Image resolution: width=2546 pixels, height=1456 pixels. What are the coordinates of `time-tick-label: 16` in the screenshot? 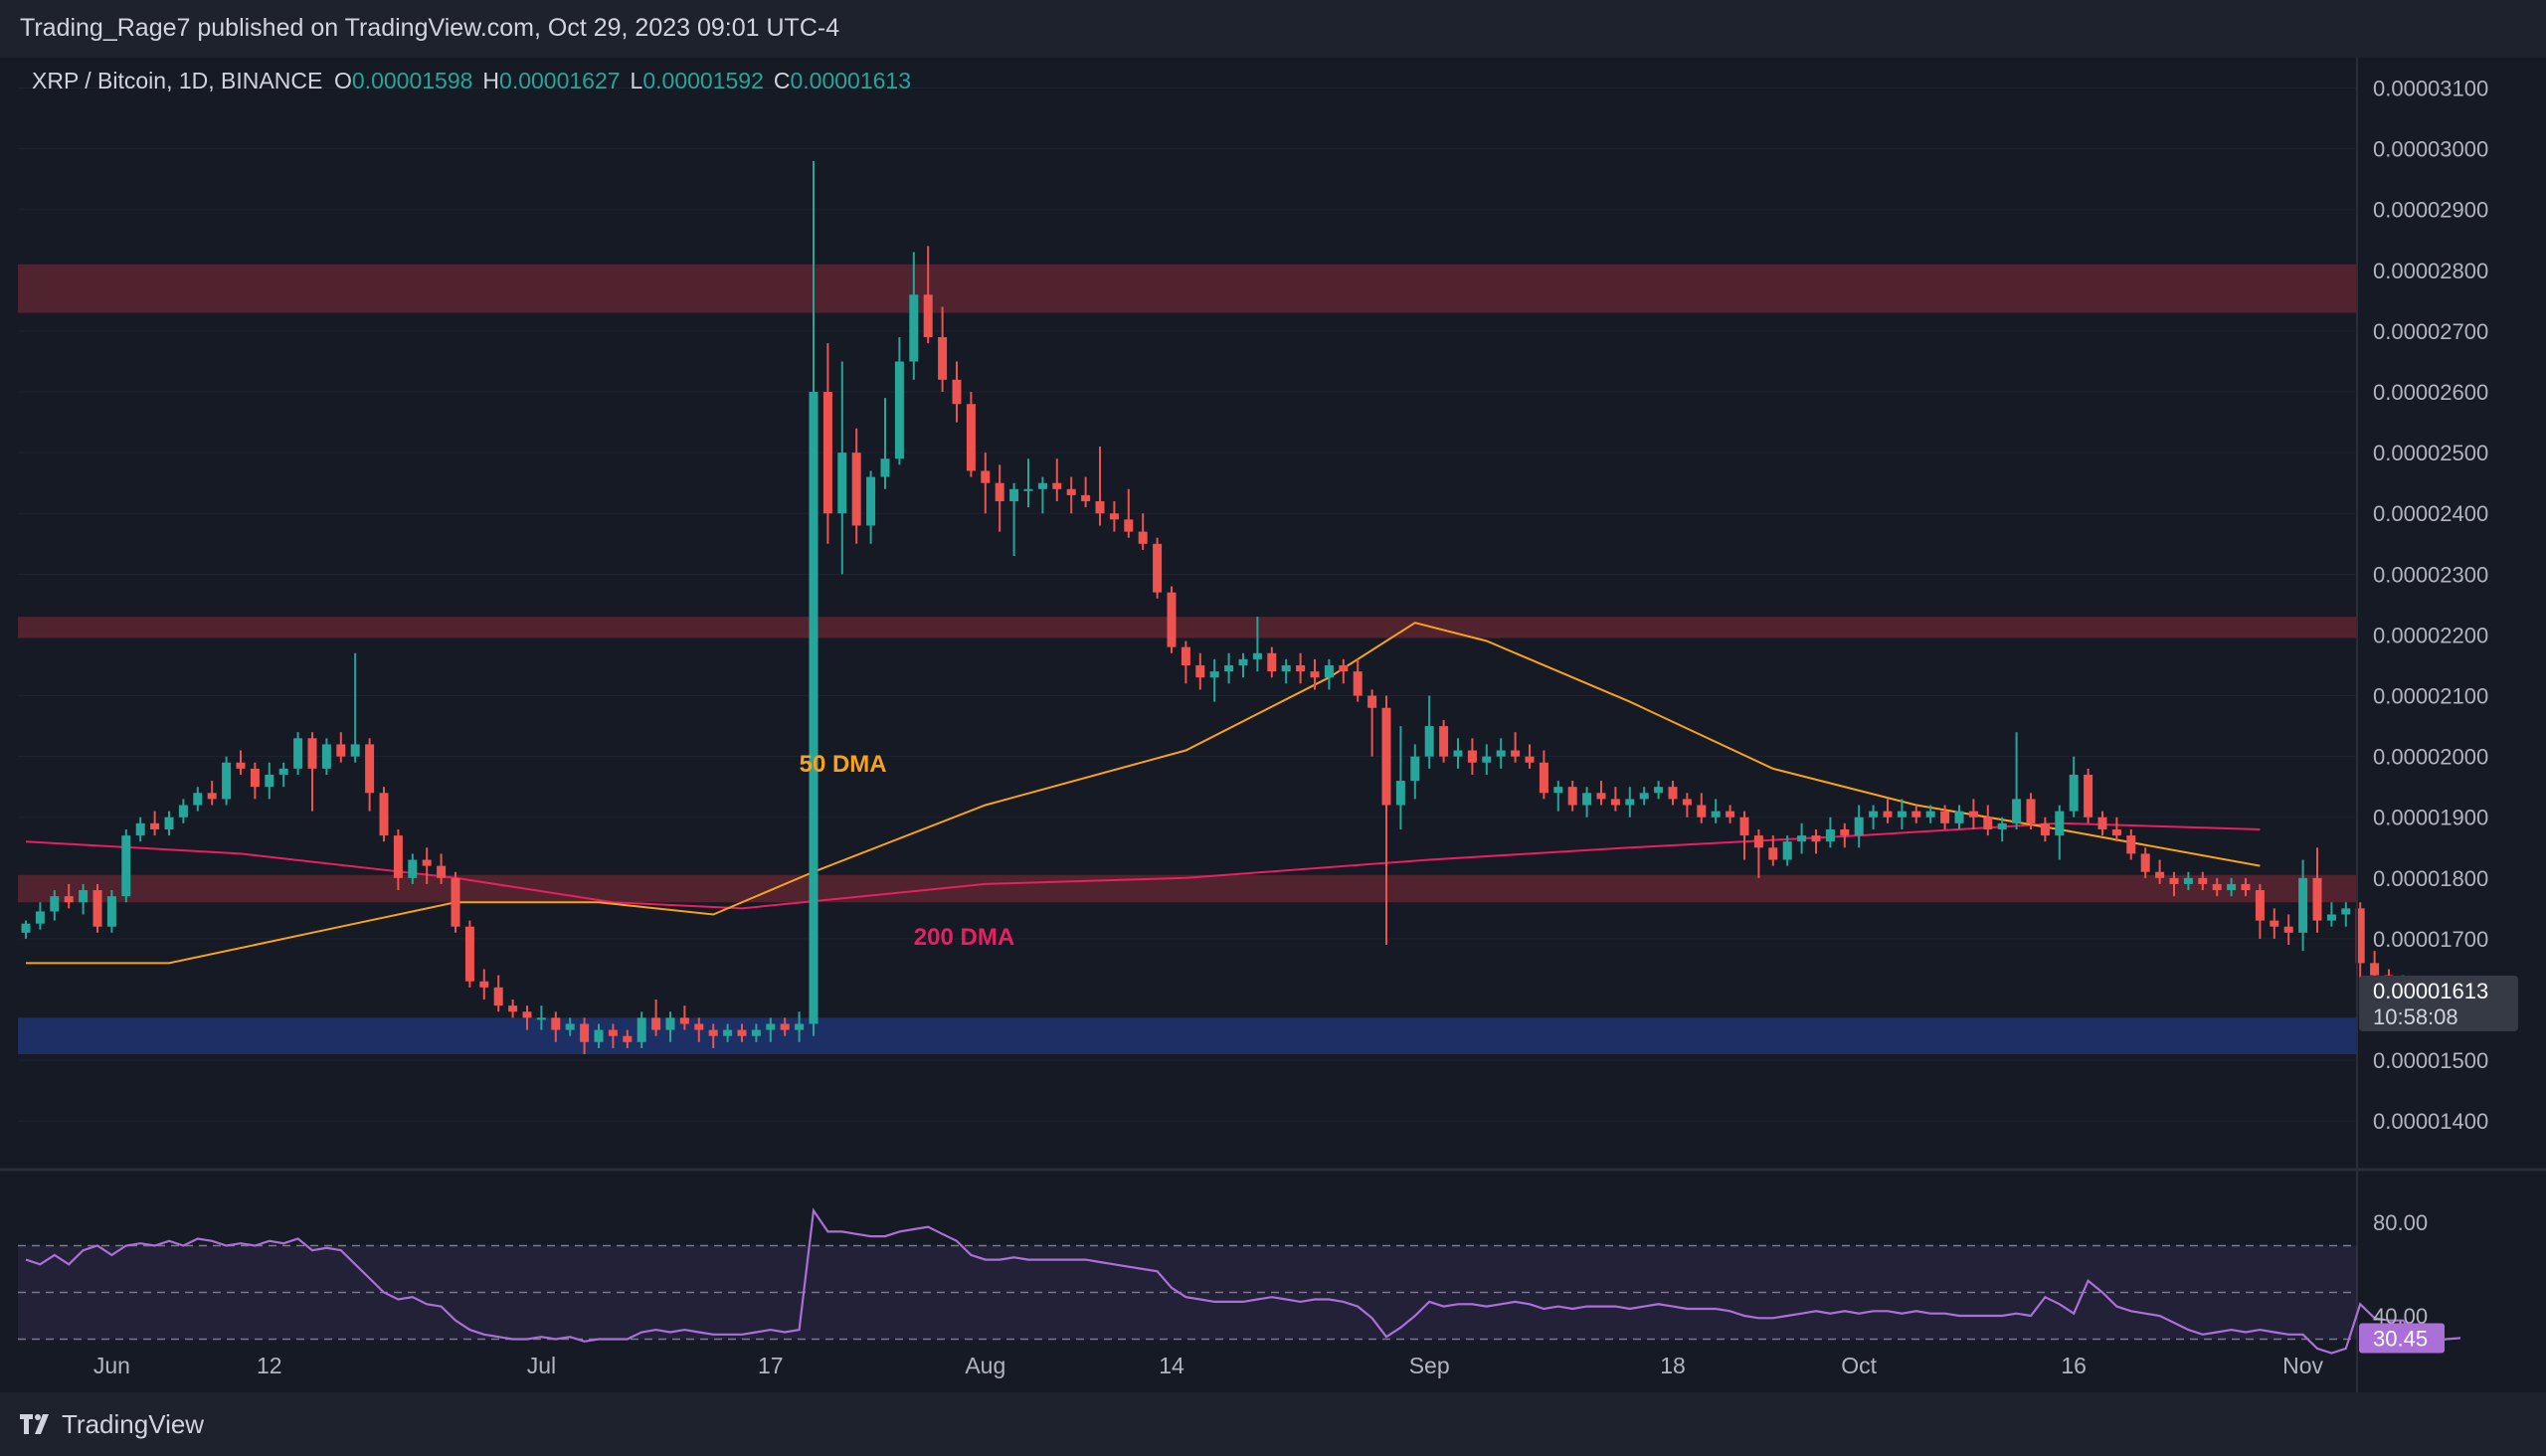 It's located at (2074, 1365).